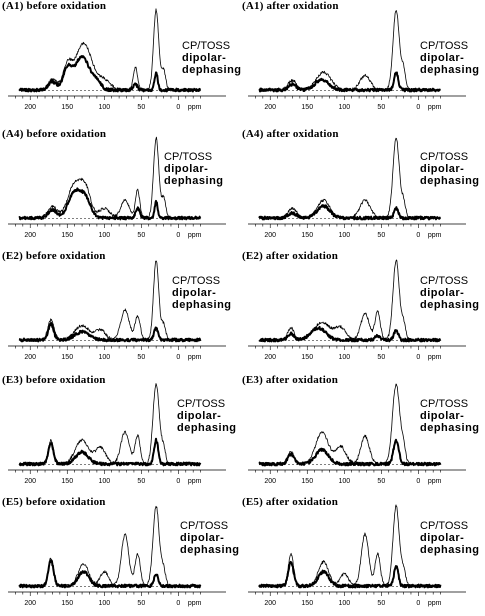  I want to click on panel-title: (E5) after oxidation, so click(290, 502).